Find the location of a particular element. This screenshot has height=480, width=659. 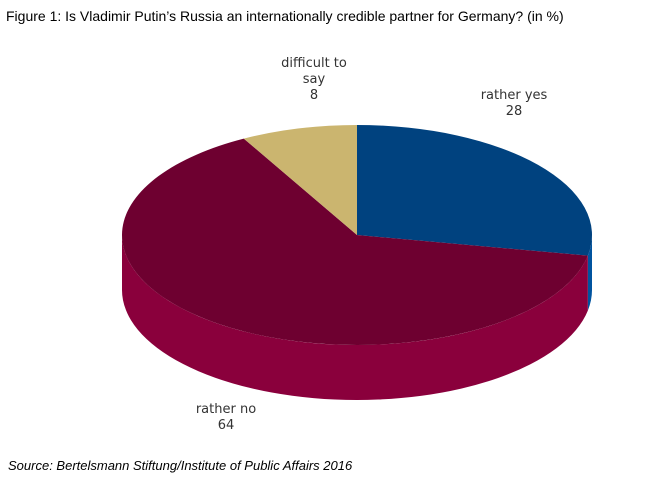

slice-label: difficult to say is located at coordinates (314, 71).